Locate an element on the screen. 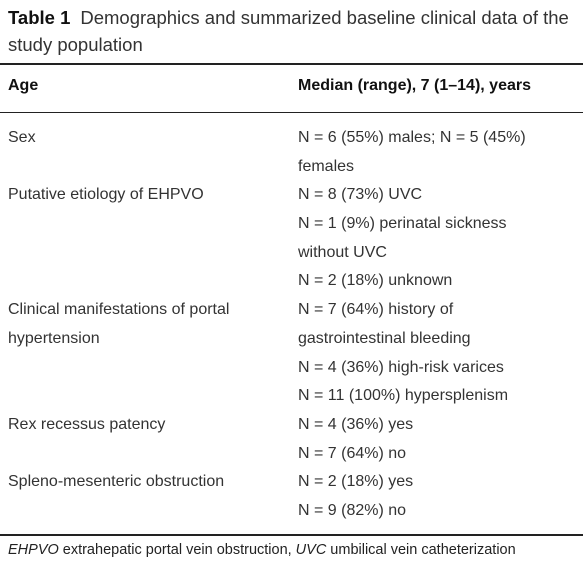 The height and width of the screenshot is (576, 583). header-rule is located at coordinates (291, 112).